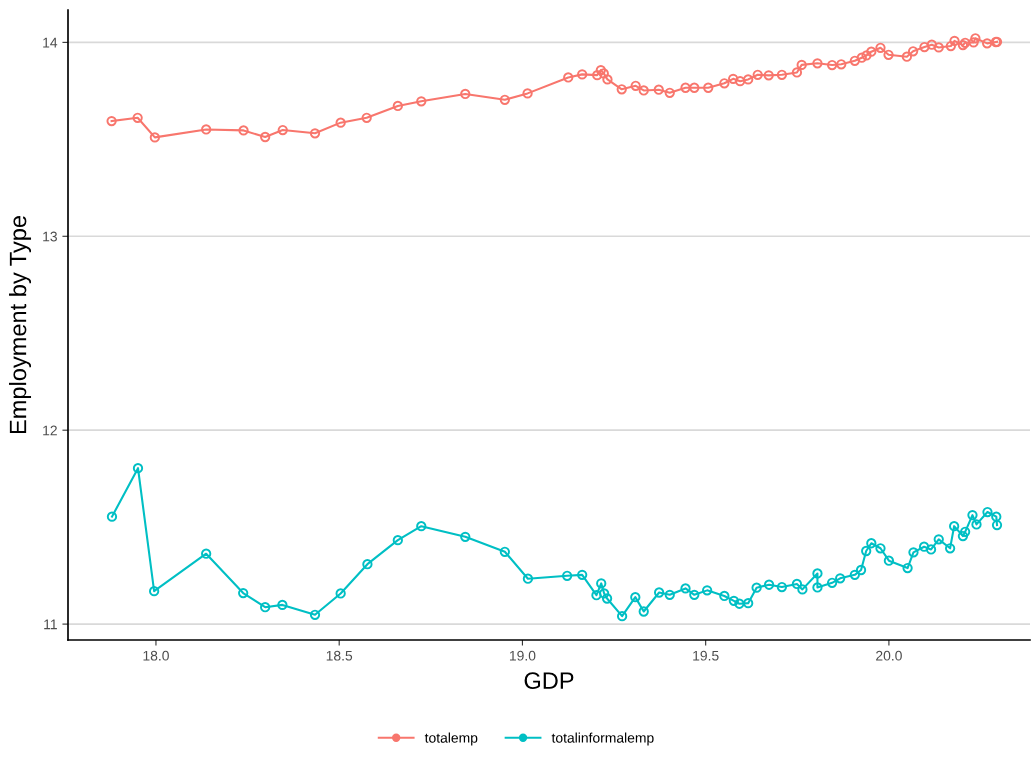  Describe the element at coordinates (889, 655) in the screenshot. I see `x-tick-label: 20.0` at that location.